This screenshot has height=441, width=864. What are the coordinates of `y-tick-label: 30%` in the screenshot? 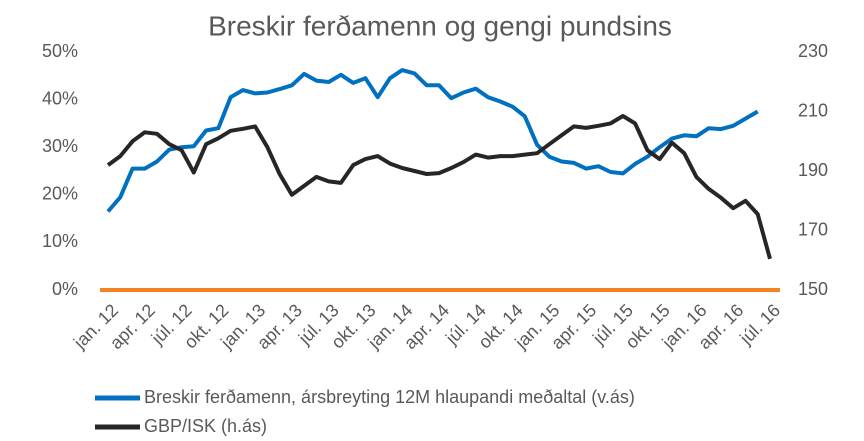 It's located at (60, 146).